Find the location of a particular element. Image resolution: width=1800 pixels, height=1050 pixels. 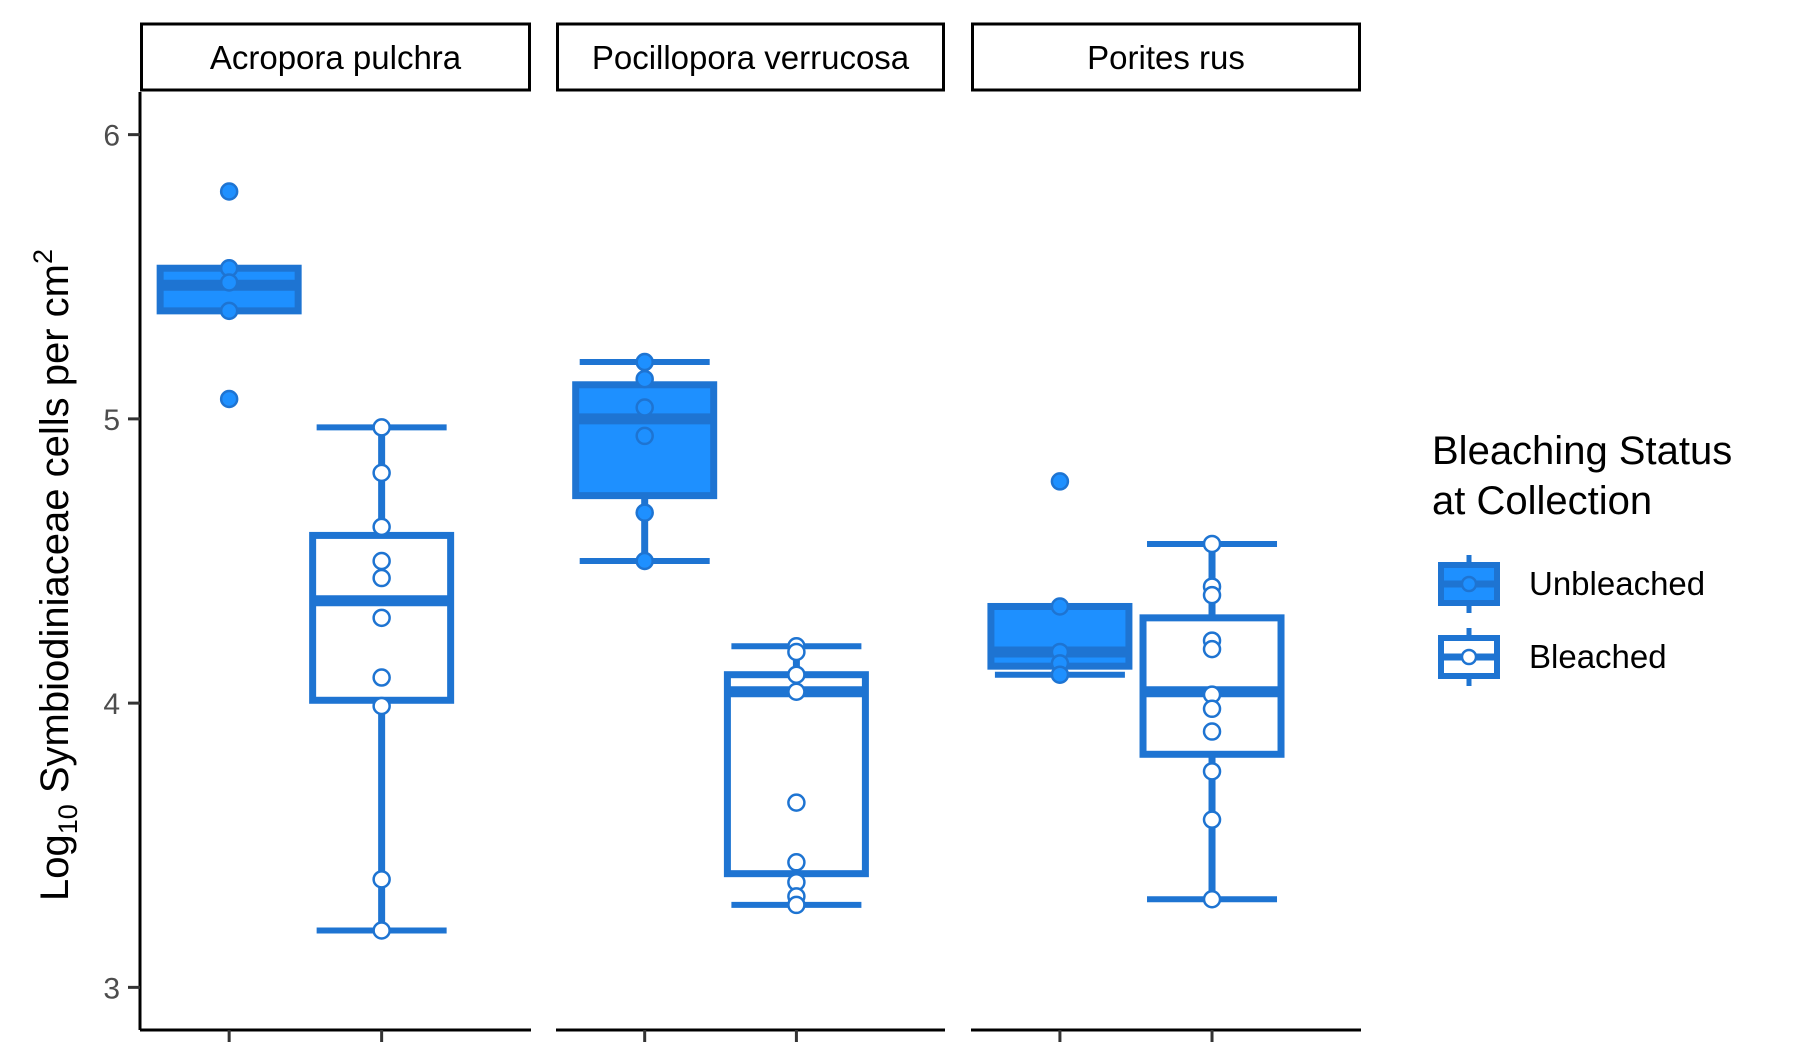

y-axis-label: Log10 Symbiodiniaceae cells per cm2 is located at coordinates (55, 575).